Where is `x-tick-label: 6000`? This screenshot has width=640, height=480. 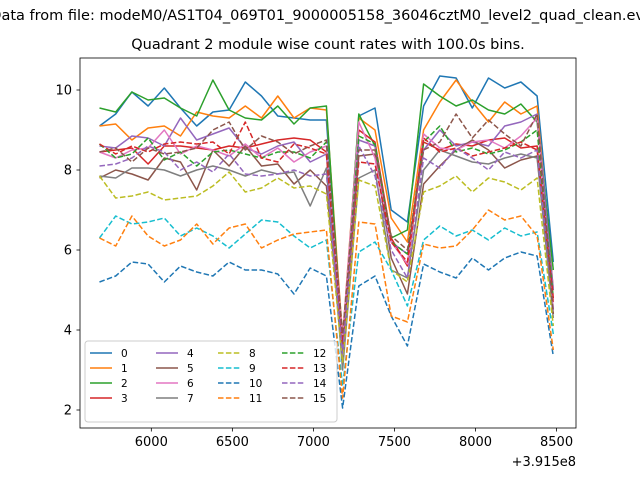 x-tick-label: 6000 is located at coordinates (151, 442).